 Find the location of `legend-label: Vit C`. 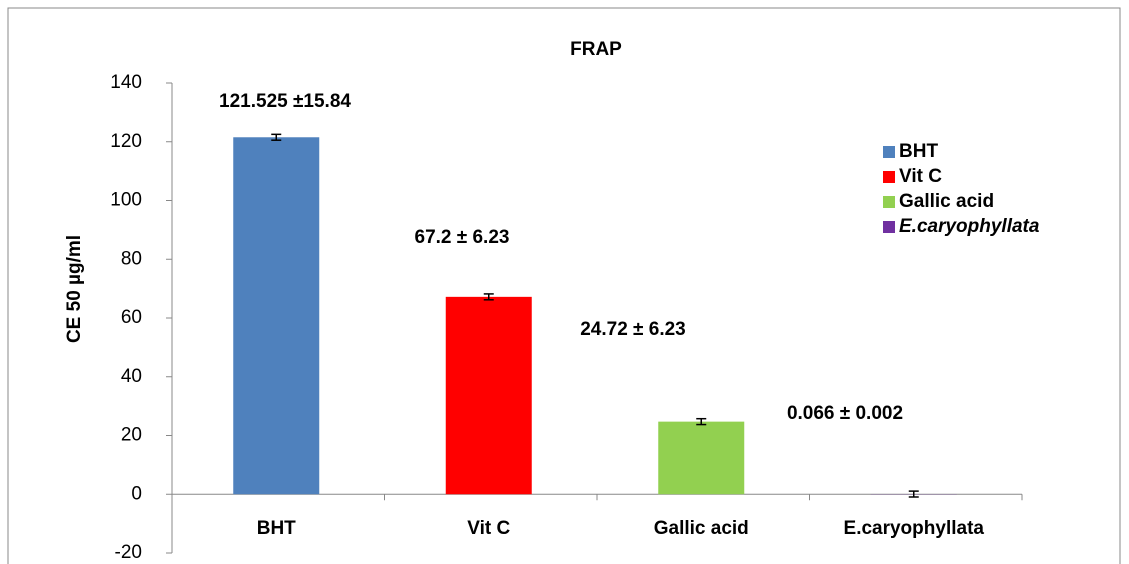

legend-label: Vit C is located at coordinates (920, 176).